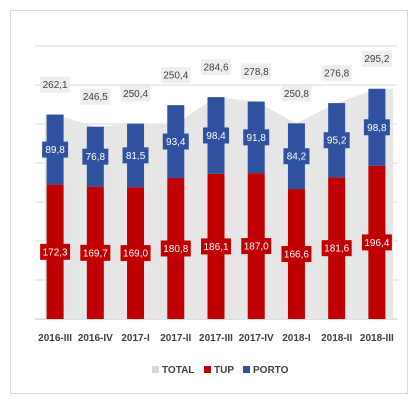 This screenshot has height=403, width=420. I want to click on tup-value-label: 172,3, so click(55, 252).